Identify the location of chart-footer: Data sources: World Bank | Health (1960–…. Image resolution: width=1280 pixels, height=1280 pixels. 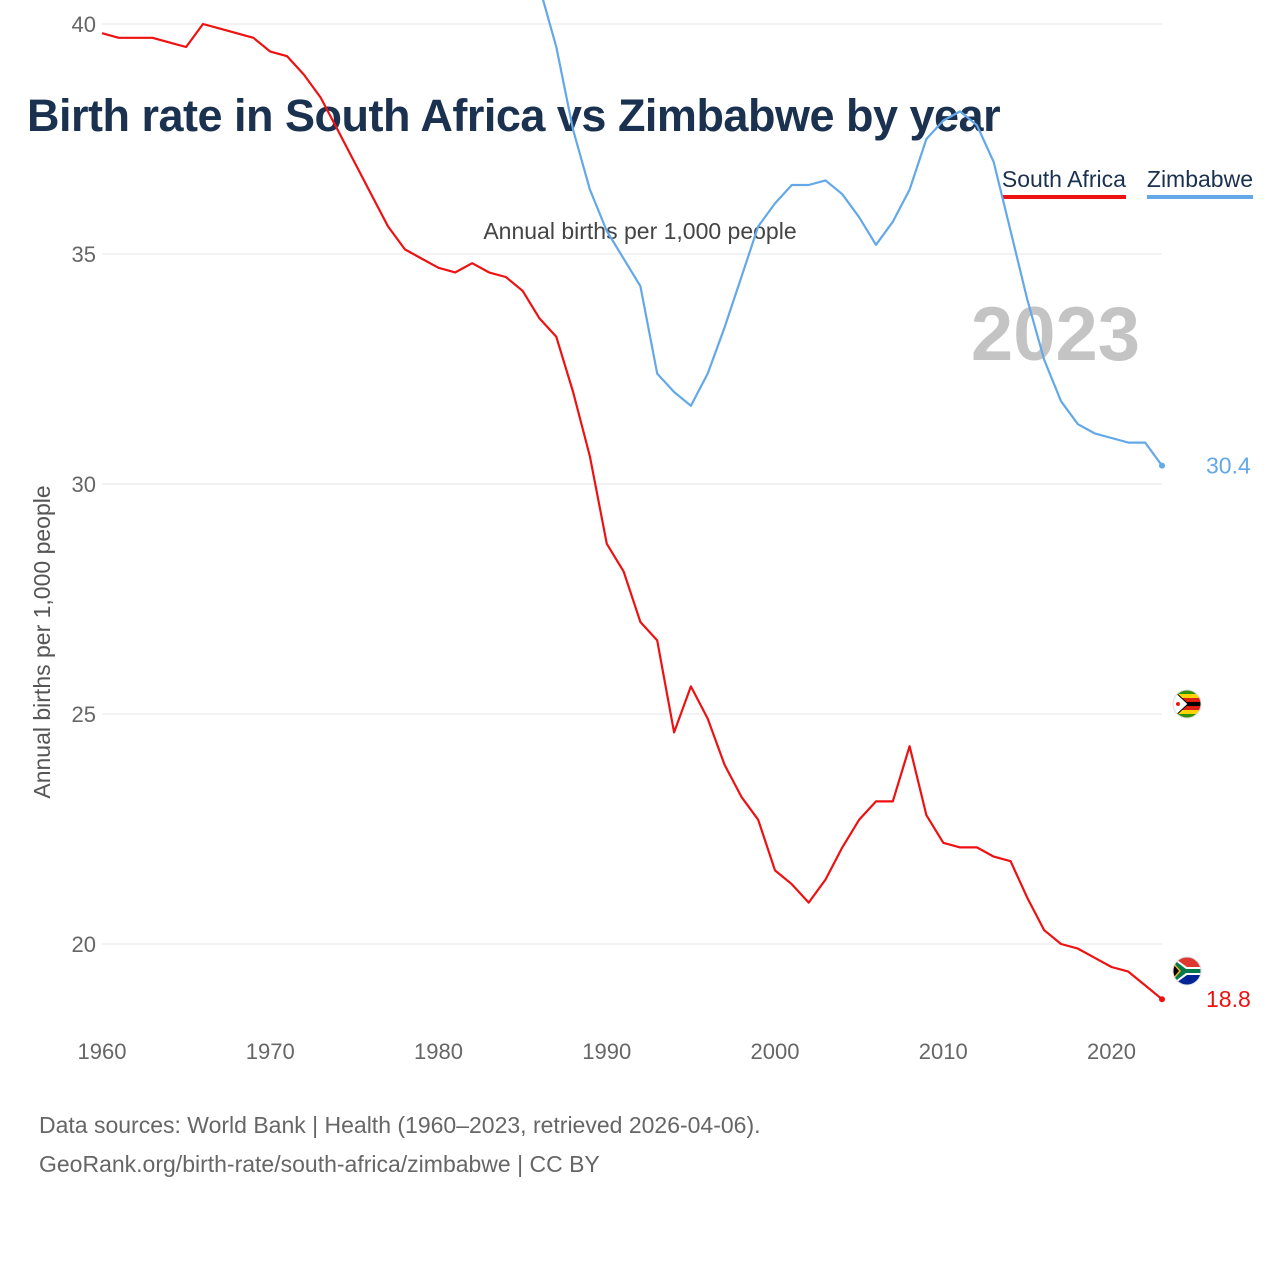
(400, 1145).